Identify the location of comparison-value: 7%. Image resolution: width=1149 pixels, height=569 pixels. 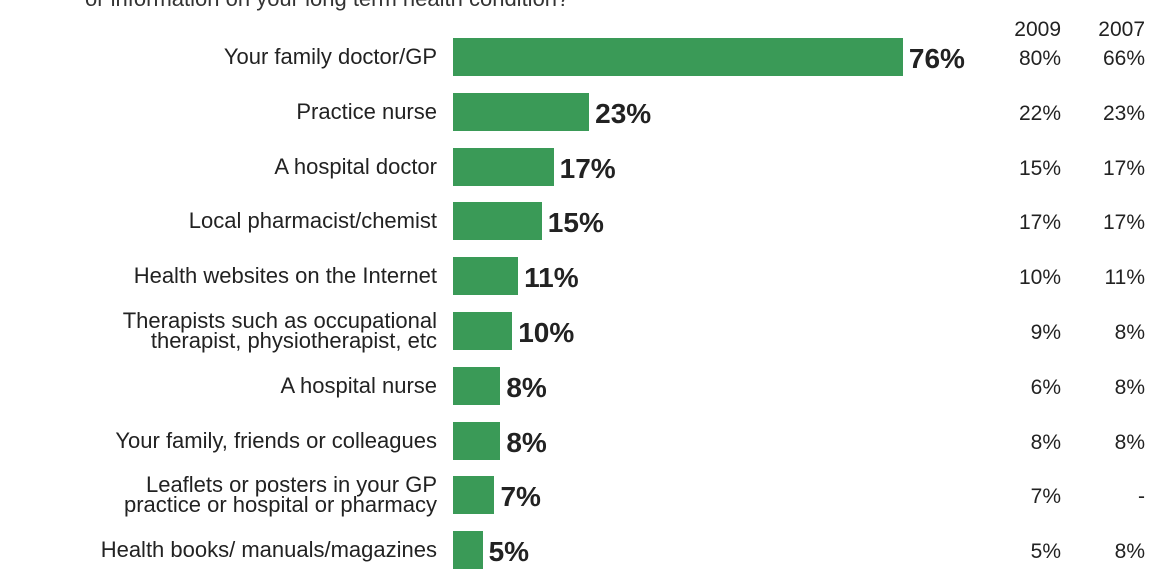
(1045, 497).